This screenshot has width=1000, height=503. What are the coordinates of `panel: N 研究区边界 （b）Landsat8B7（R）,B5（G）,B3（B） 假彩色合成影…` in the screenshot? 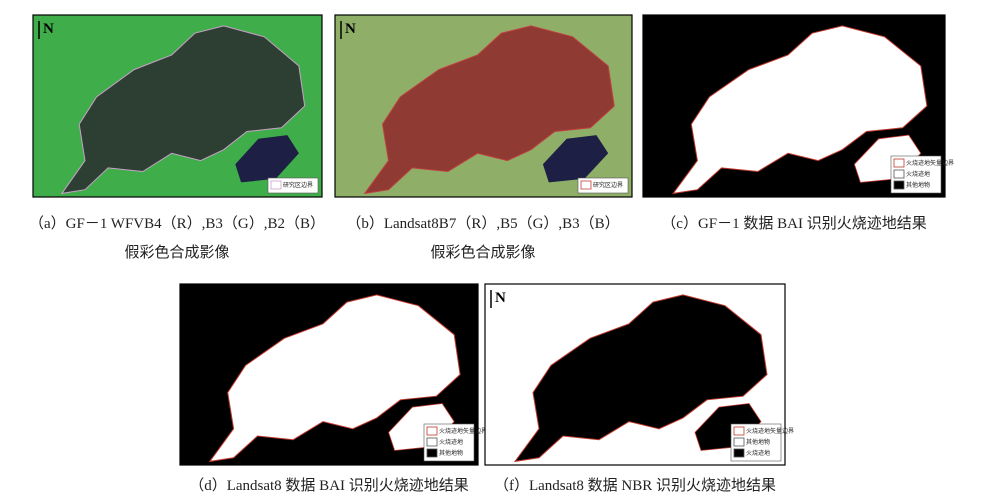 It's located at (483, 137).